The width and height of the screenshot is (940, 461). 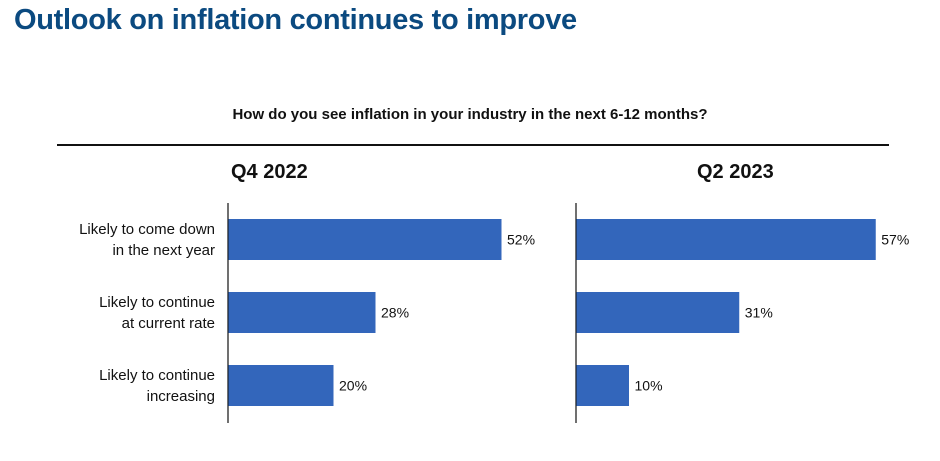 I want to click on bar-value-label-q4-2022-2: 20%, so click(x=353, y=386).